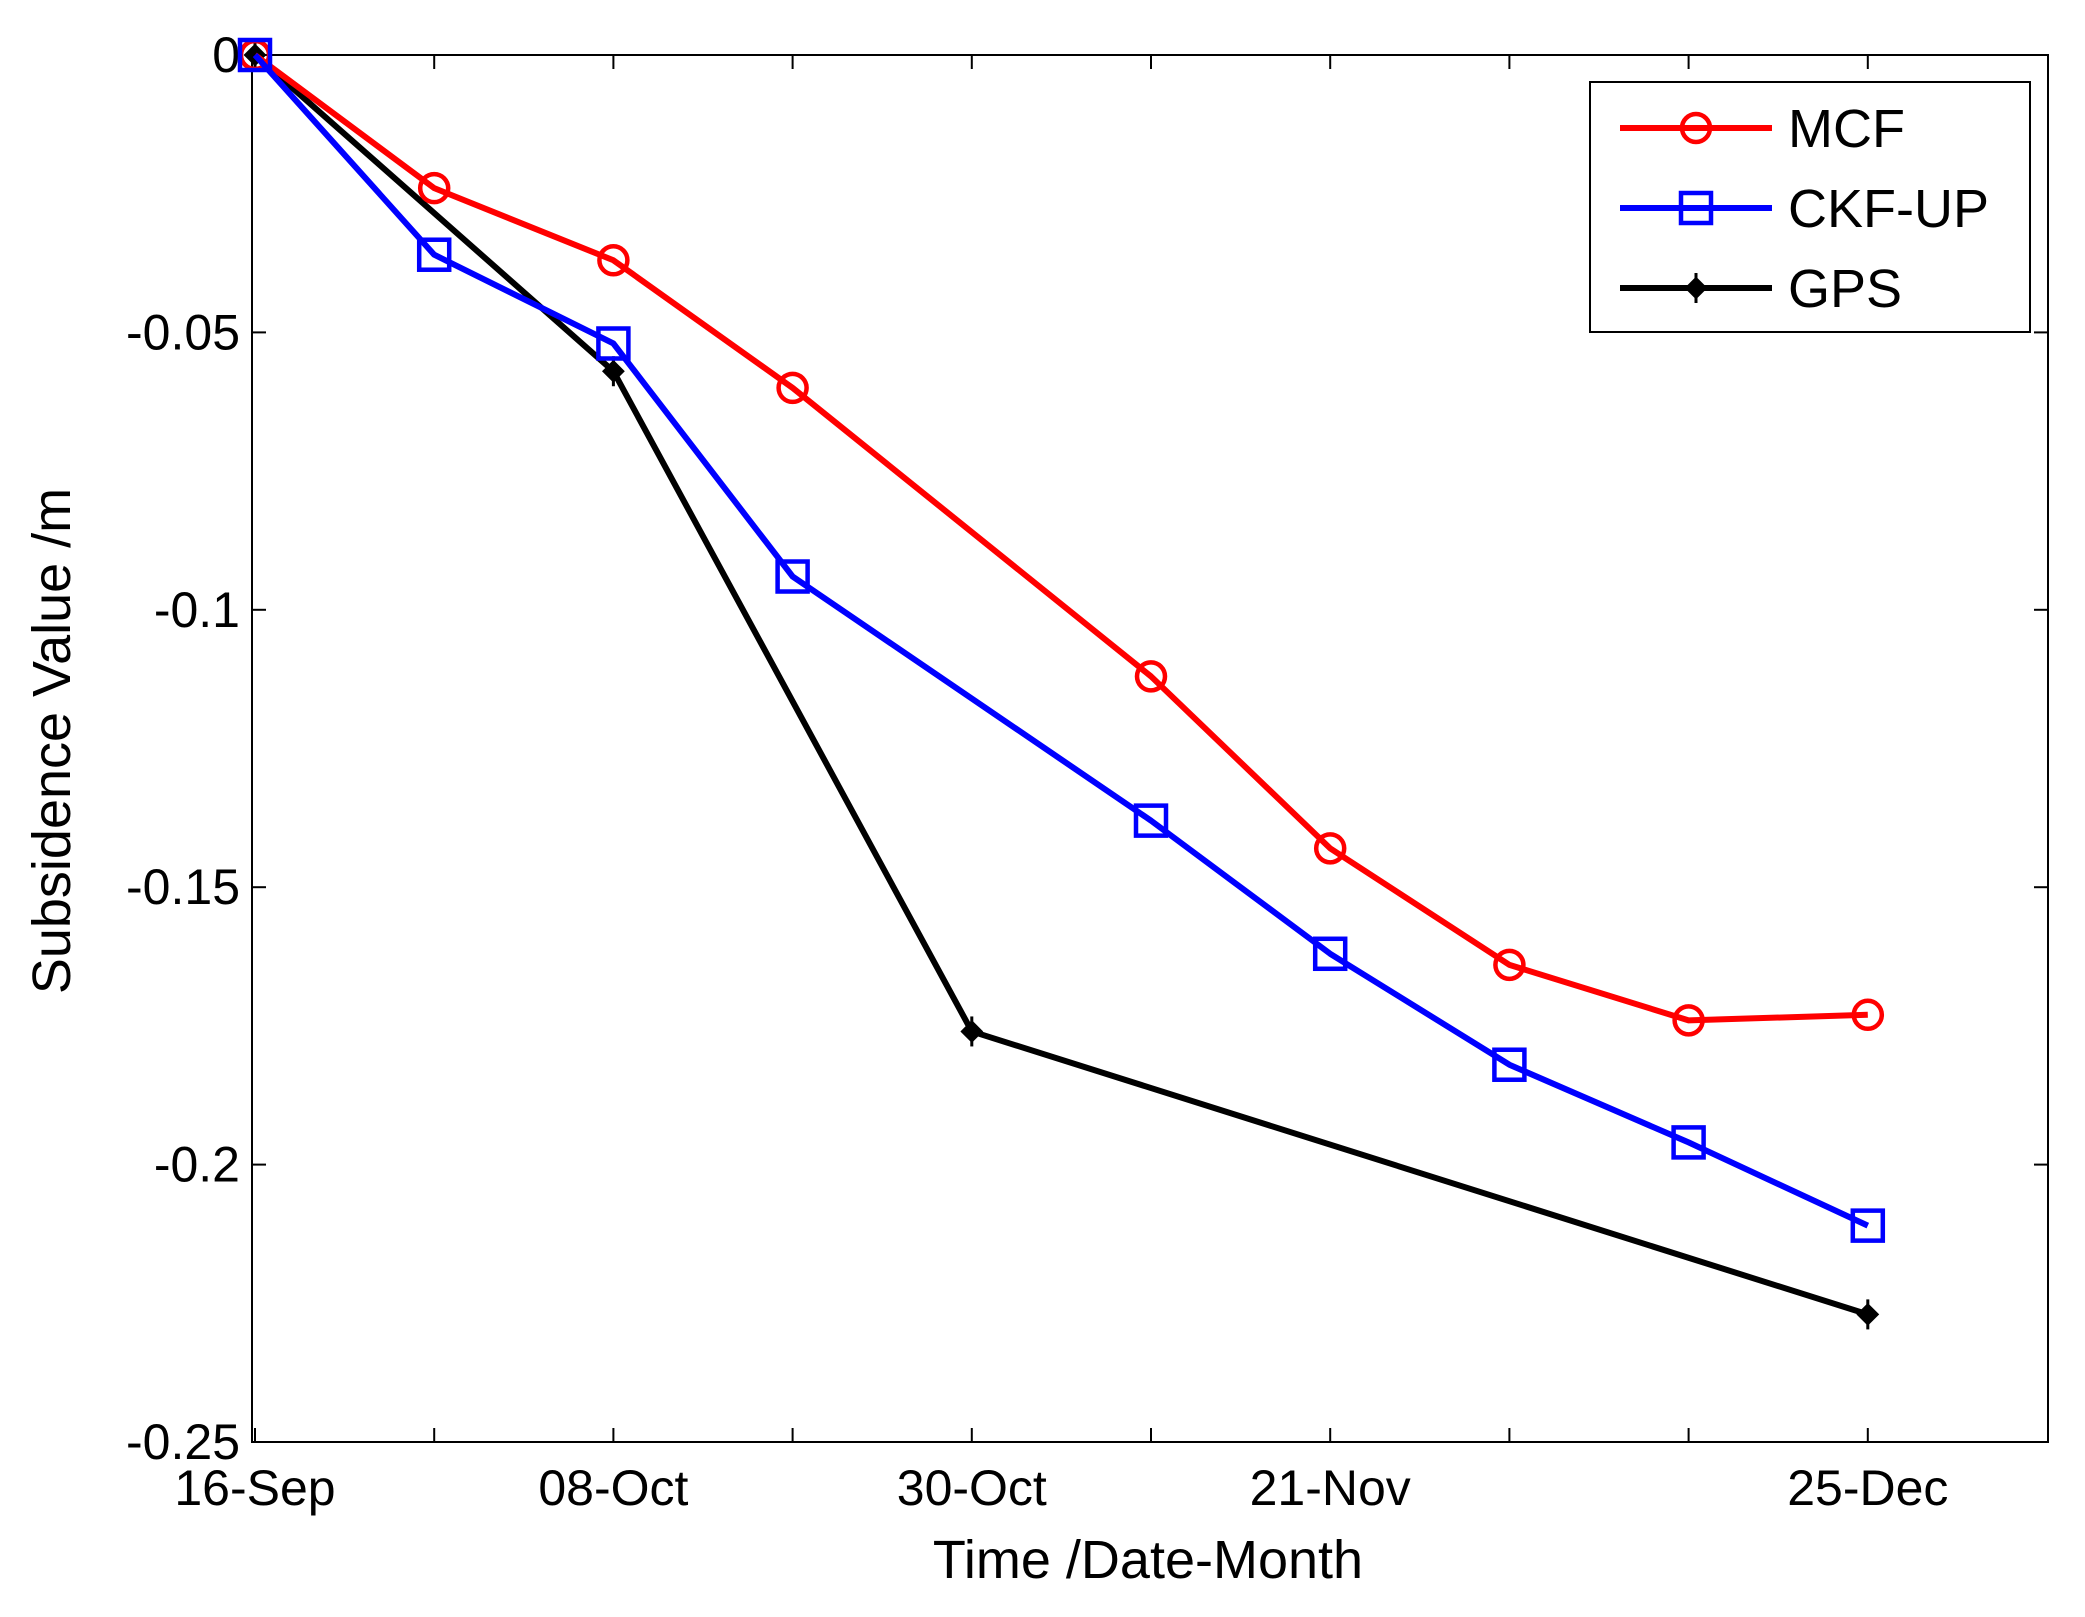 Image resolution: width=2085 pixels, height=1617 pixels. What do you see at coordinates (972, 1488) in the screenshot?
I see `x-tick-label: 30-Oct` at bounding box center [972, 1488].